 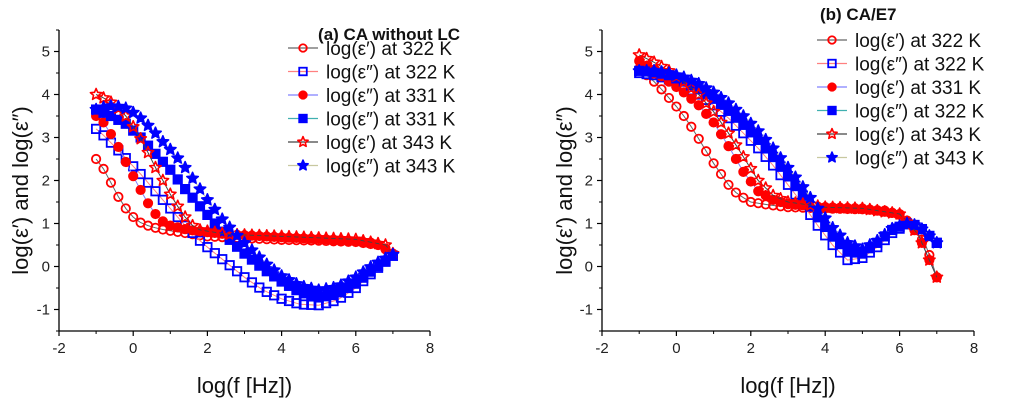 I want to click on x-axis-title: log(f [Hz]), so click(x=244, y=385).